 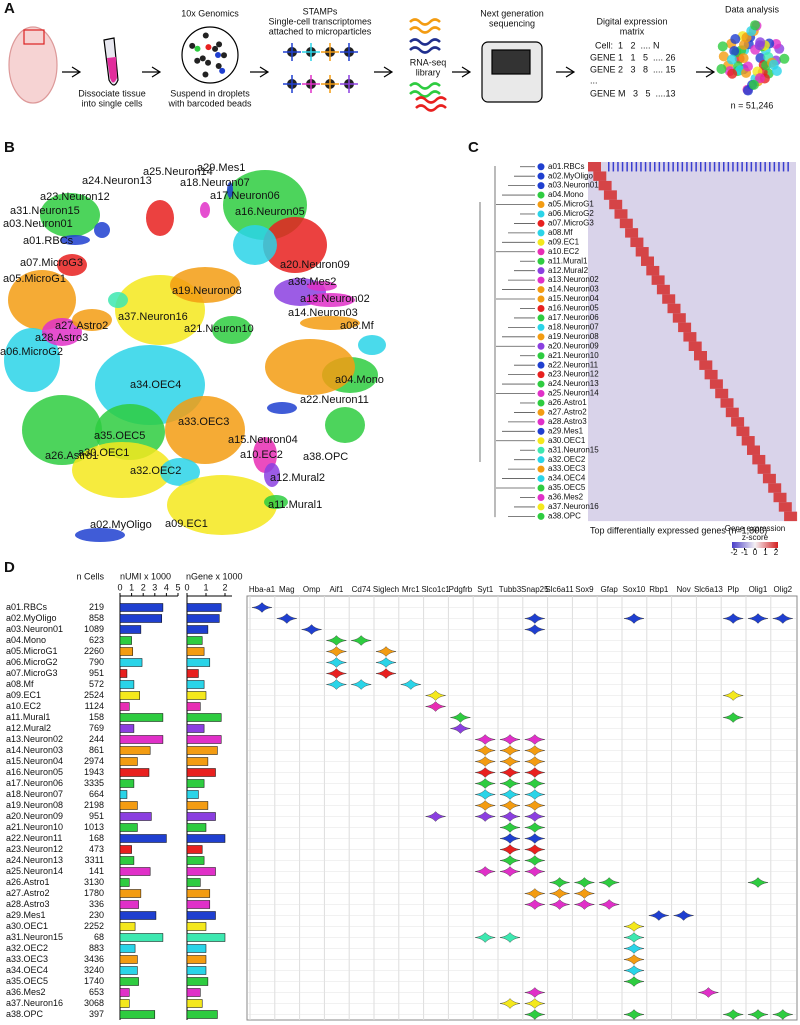 What do you see at coordinates (473, 147) in the screenshot?
I see `panel-label: C` at bounding box center [473, 147].